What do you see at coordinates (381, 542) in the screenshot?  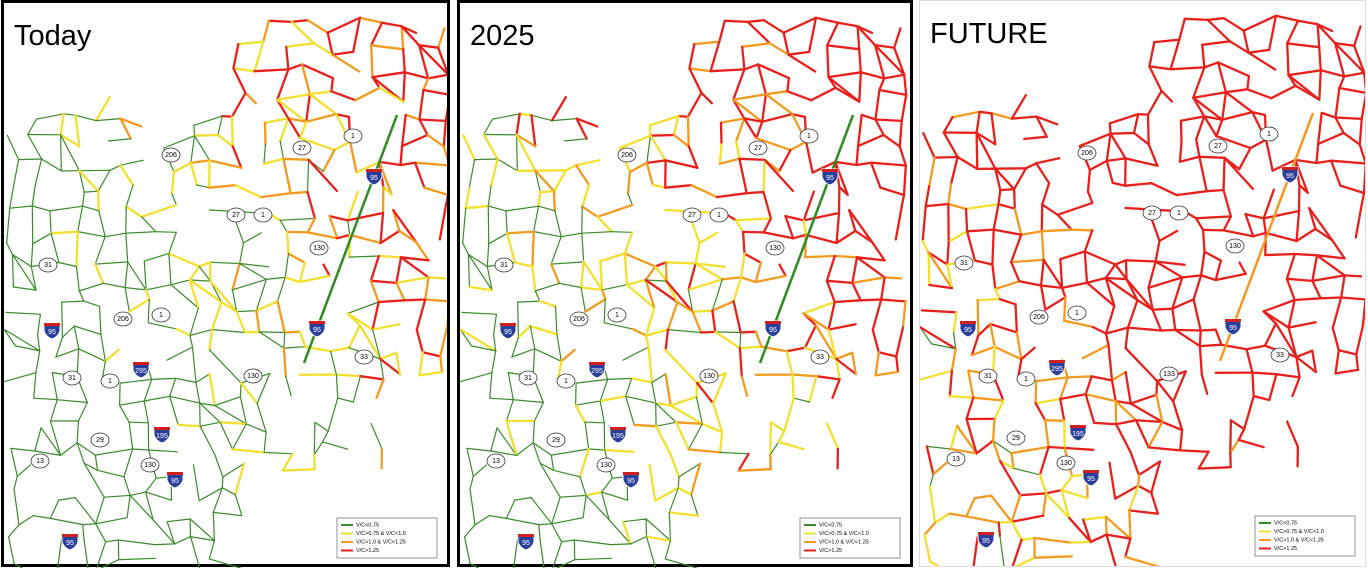 I see `legend-label: V/C>1.0 & V/C<1.25` at bounding box center [381, 542].